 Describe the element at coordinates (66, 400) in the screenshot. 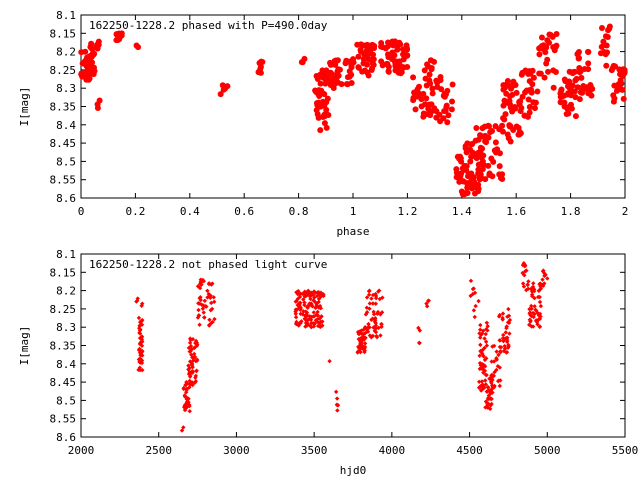

I see `y-tick-label: 8.5` at that location.